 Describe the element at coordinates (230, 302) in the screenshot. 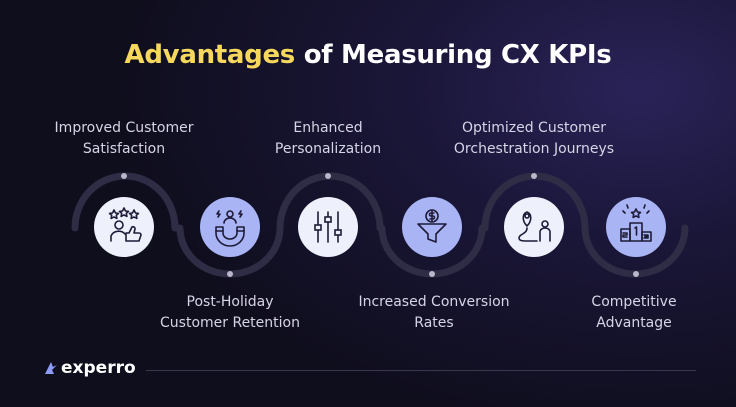

I see `step-label-2-line1: Post-Holiday` at that location.